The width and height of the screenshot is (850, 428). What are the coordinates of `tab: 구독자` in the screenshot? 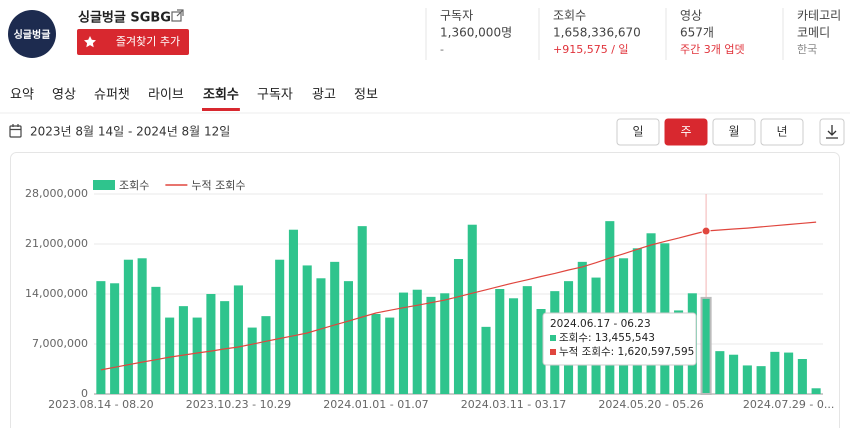 It's located at (275, 95).